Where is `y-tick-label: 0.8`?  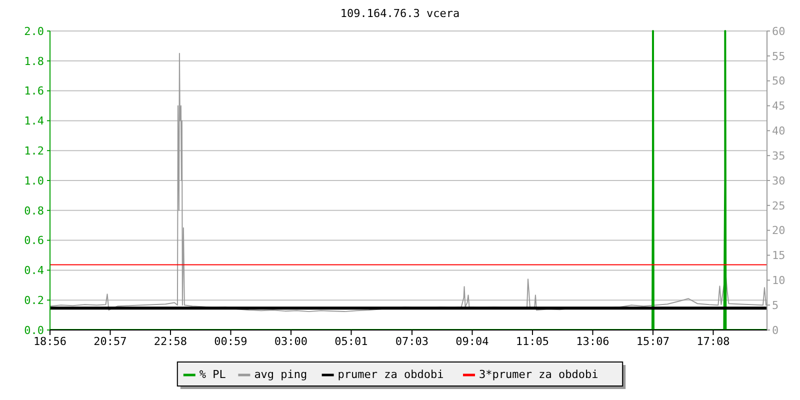 y-tick-label: 0.8 is located at coordinates (34, 211).